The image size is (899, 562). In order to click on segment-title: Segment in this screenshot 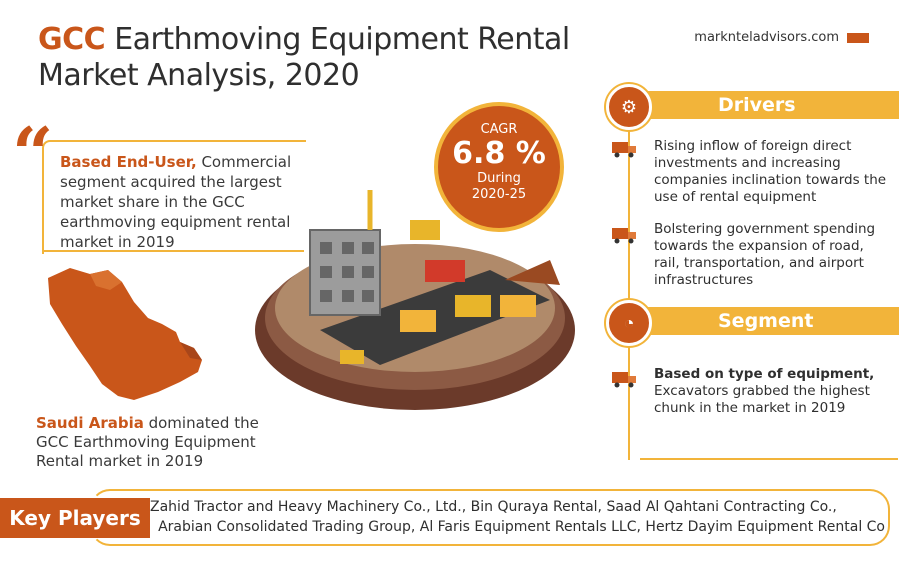, I will do `click(766, 321)`.